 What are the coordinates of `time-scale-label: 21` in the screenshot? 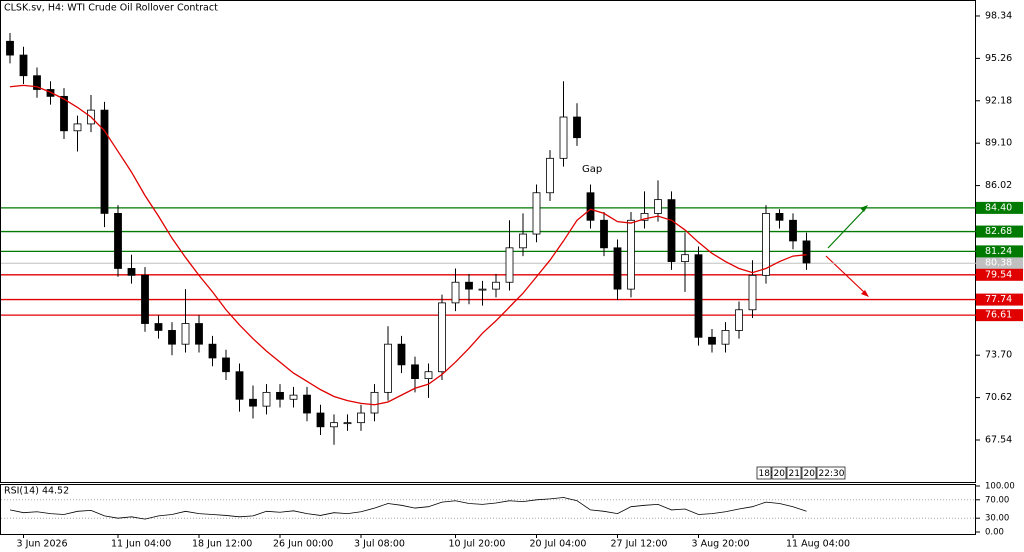 It's located at (794, 474).